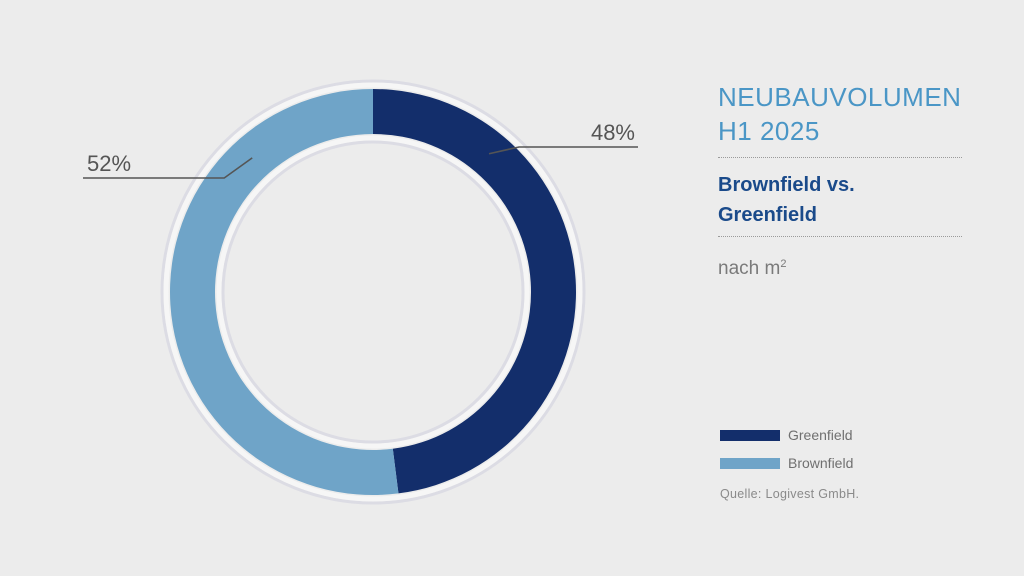 The width and height of the screenshot is (1024, 576). Describe the element at coordinates (168, 168) in the screenshot. I see `leader-line-brownfield` at that location.